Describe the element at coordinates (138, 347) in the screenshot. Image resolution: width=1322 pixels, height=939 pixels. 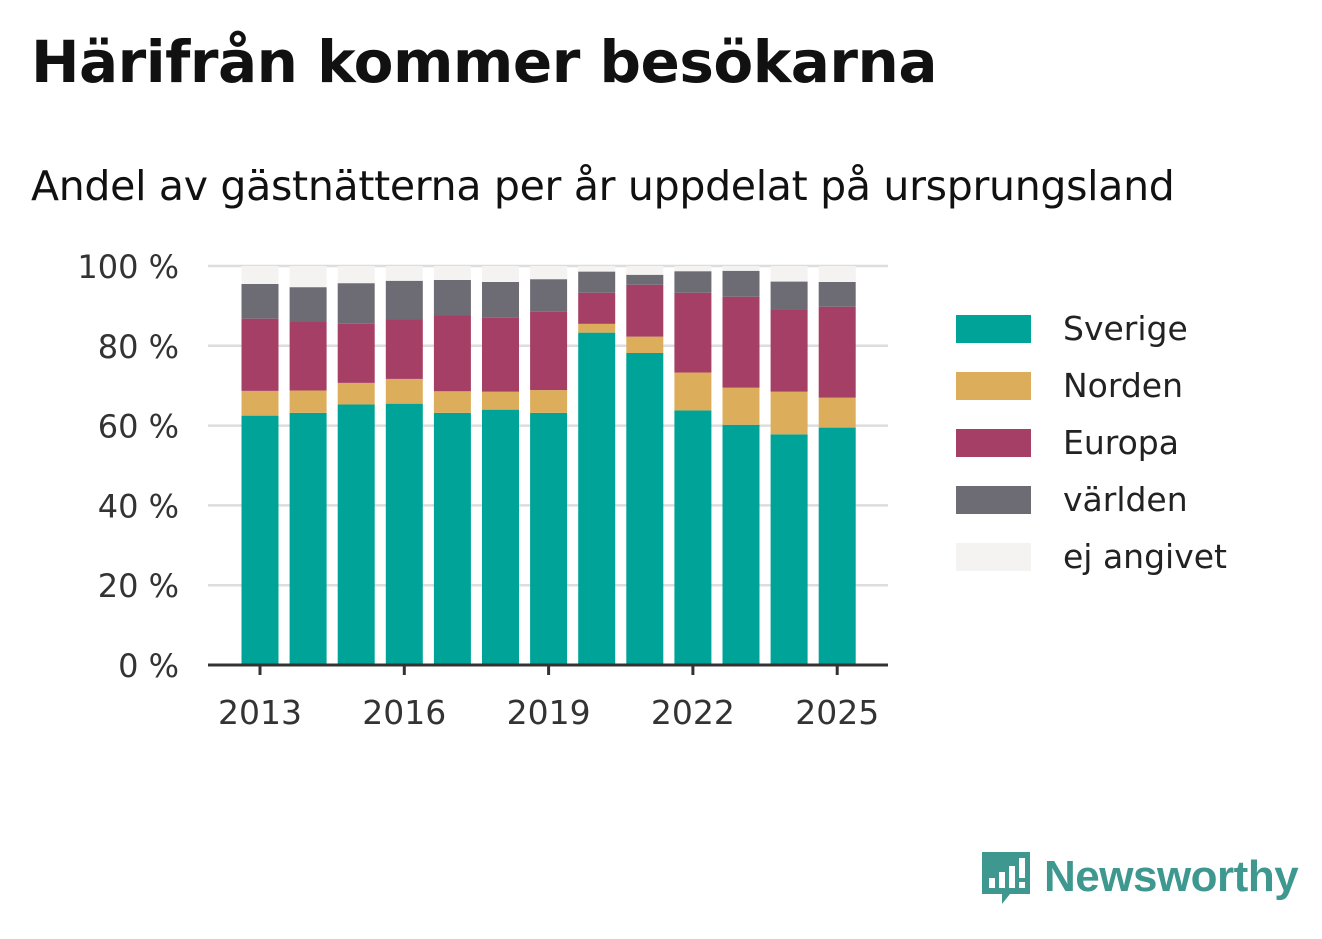
I see `y-tick-label: 80 %` at that location.